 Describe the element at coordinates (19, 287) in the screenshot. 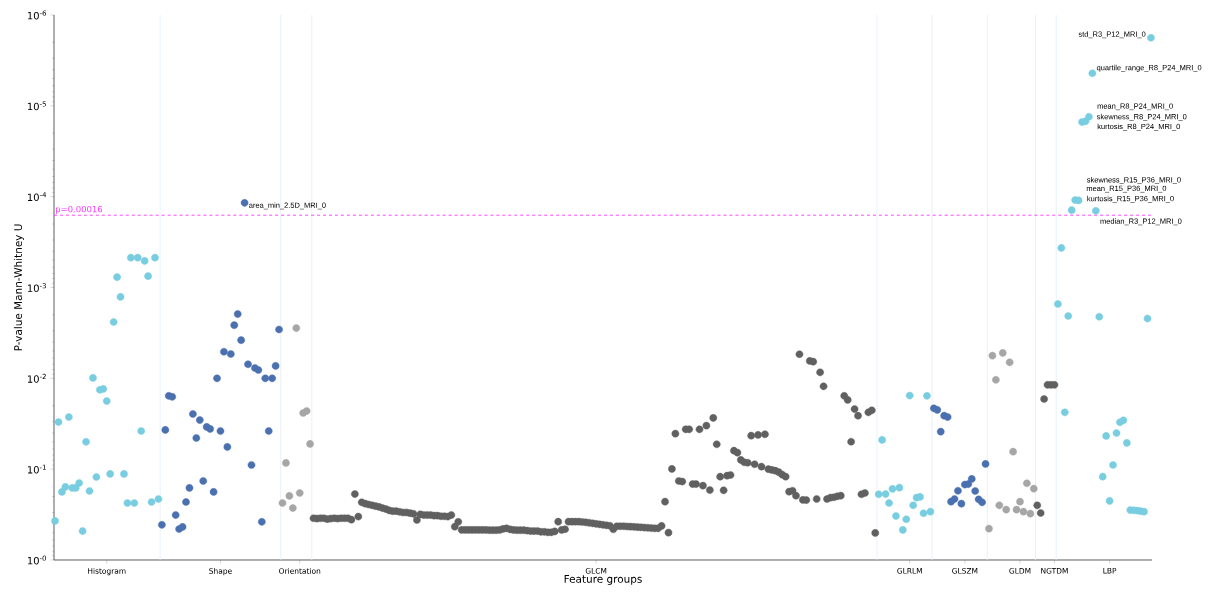

I see `y-axis-title: P-value Mann-Whitney U` at that location.